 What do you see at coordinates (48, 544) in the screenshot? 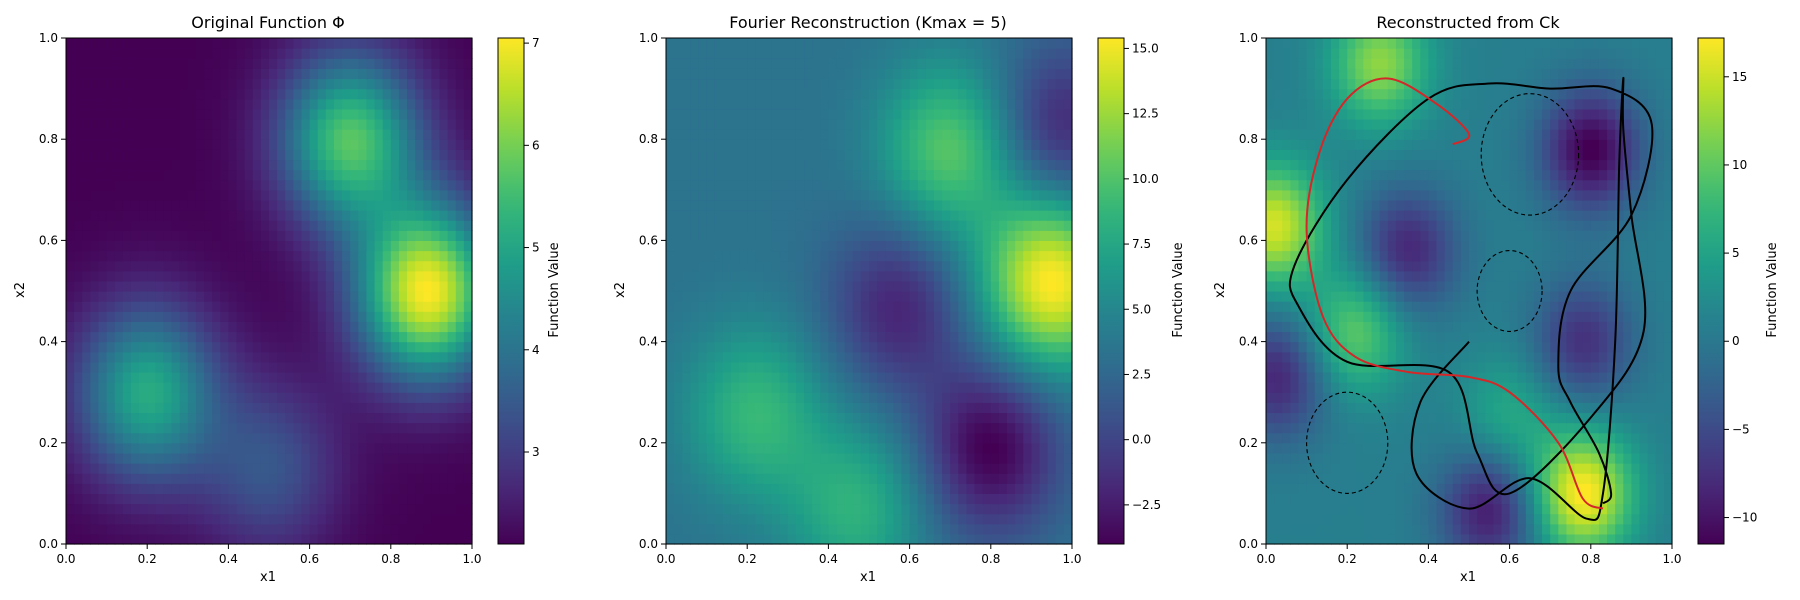
I see `y-tick-label: 0.0` at bounding box center [48, 544].